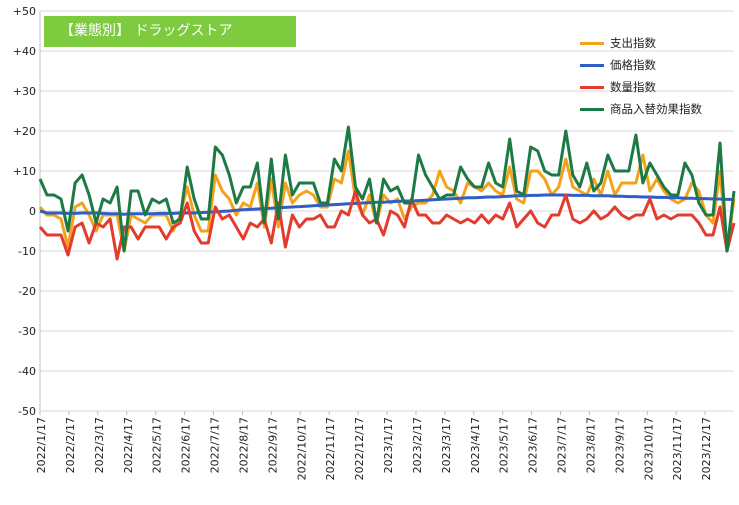  What do you see at coordinates (24, 51) in the screenshot?
I see `y-tick-label: +40` at bounding box center [24, 51].